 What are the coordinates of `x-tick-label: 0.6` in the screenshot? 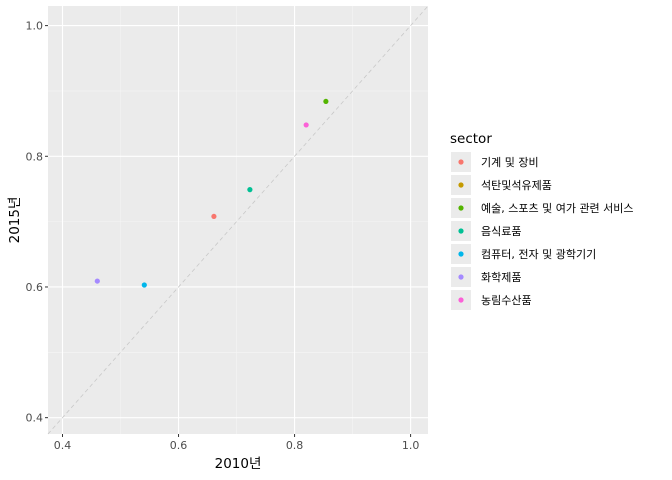 It's located at (179, 445).